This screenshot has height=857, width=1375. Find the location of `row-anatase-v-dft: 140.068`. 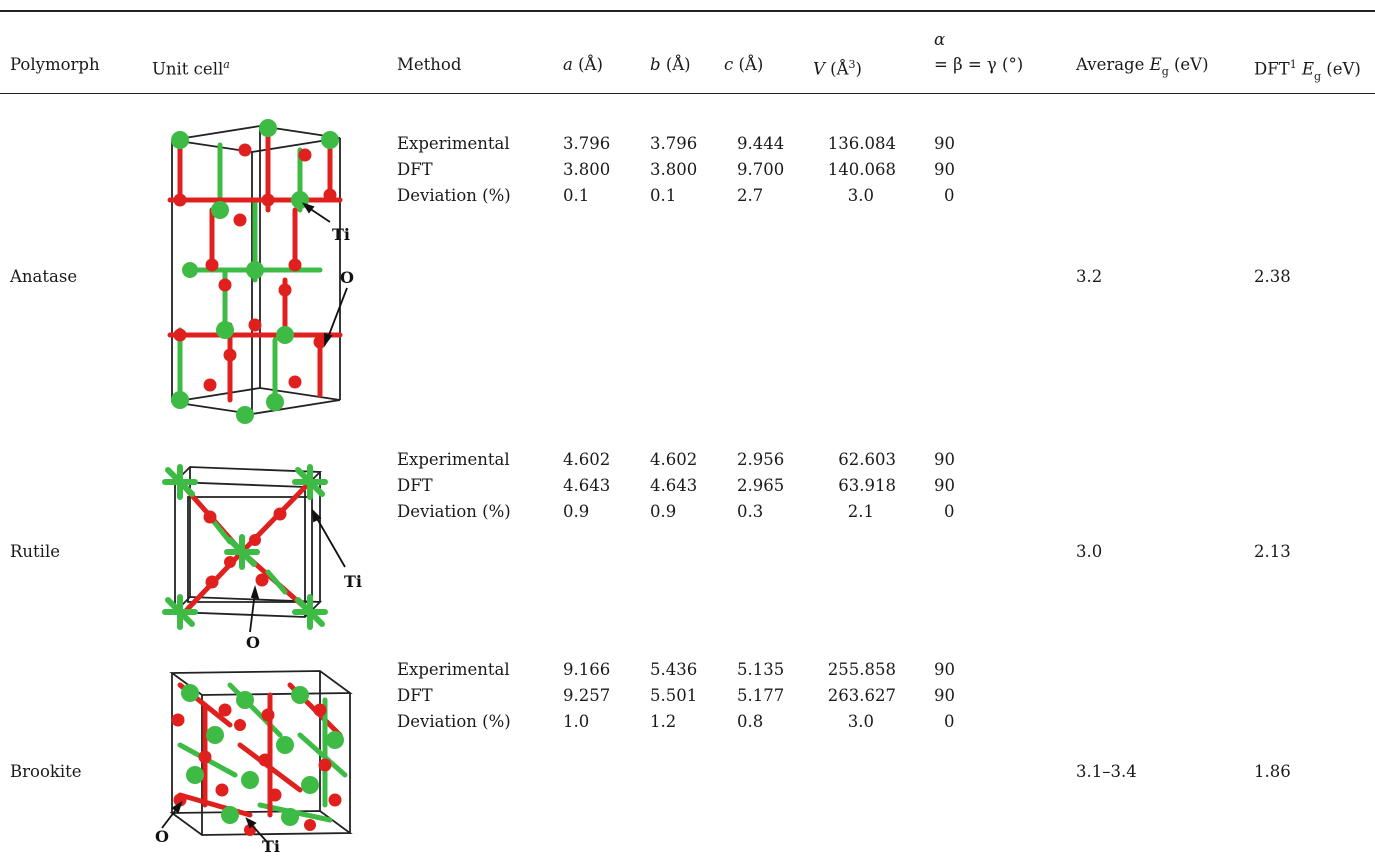

row-anatase-v-dft: 140.068 is located at coordinates (861, 169).